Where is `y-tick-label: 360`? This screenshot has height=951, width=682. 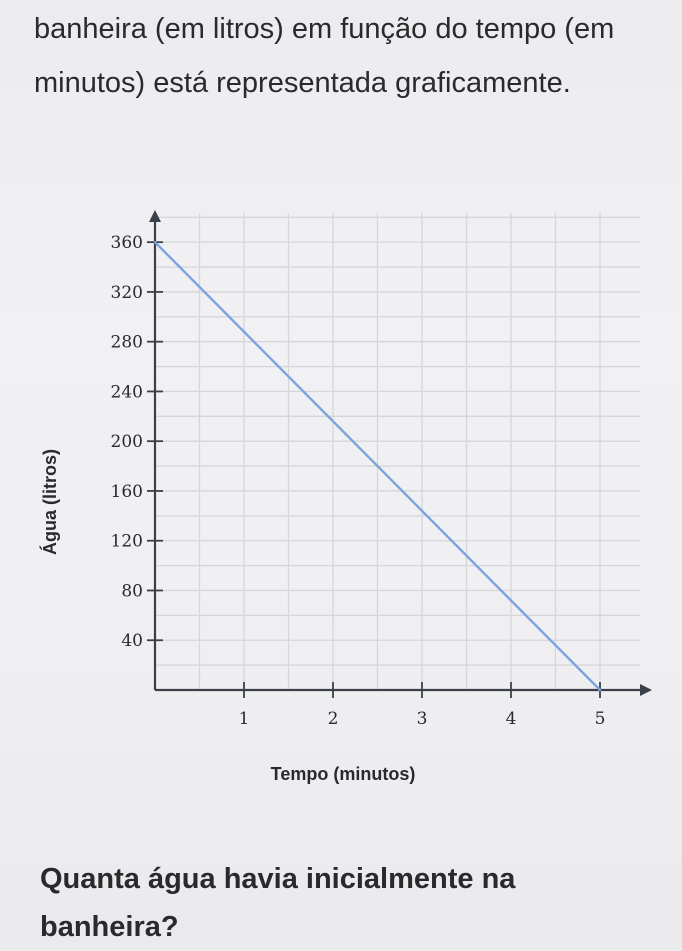 y-tick-label: 360 is located at coordinates (127, 243).